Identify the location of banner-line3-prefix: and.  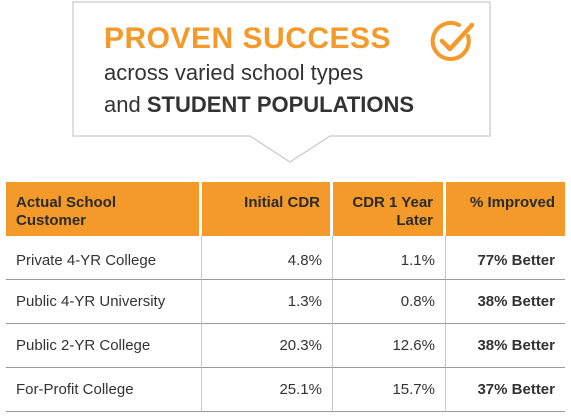
(125, 104).